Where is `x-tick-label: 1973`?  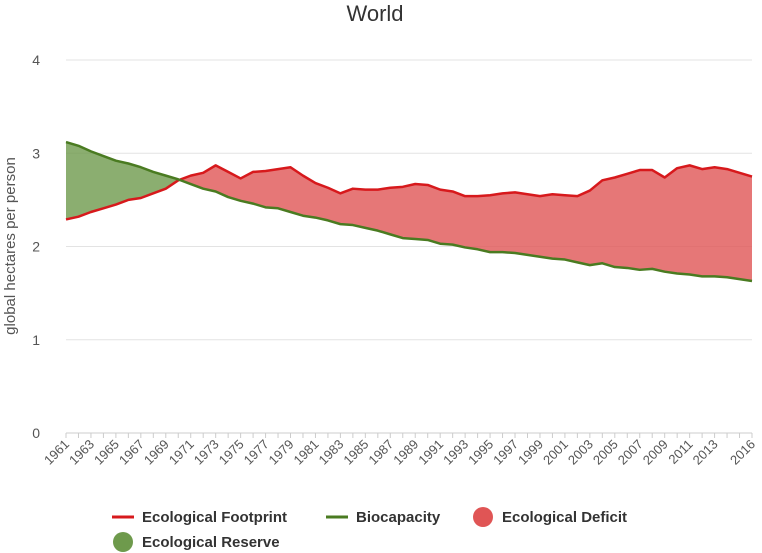 x-tick-label: 1973 is located at coordinates (206, 452).